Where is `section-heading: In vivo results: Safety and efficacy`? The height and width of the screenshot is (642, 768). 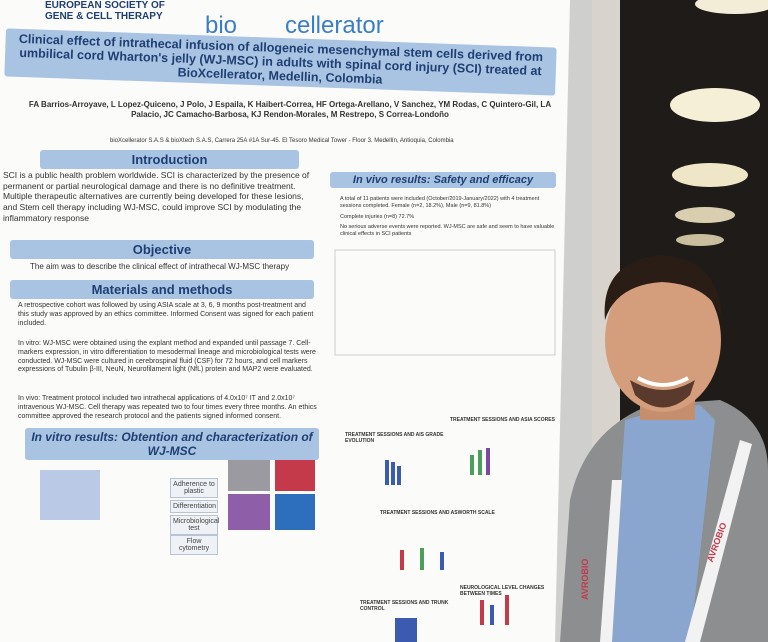 section-heading: In vivo results: Safety and efficacy is located at coordinates (443, 180).